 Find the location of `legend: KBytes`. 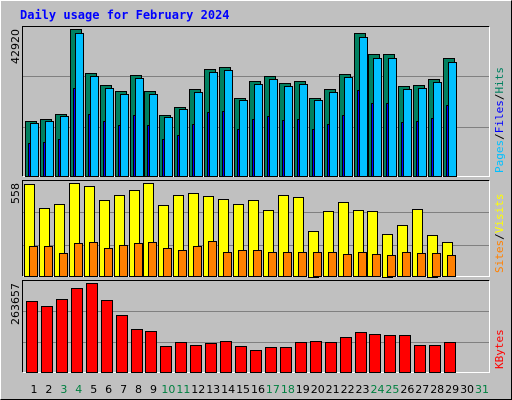

legend: KBytes is located at coordinates (499, 349).